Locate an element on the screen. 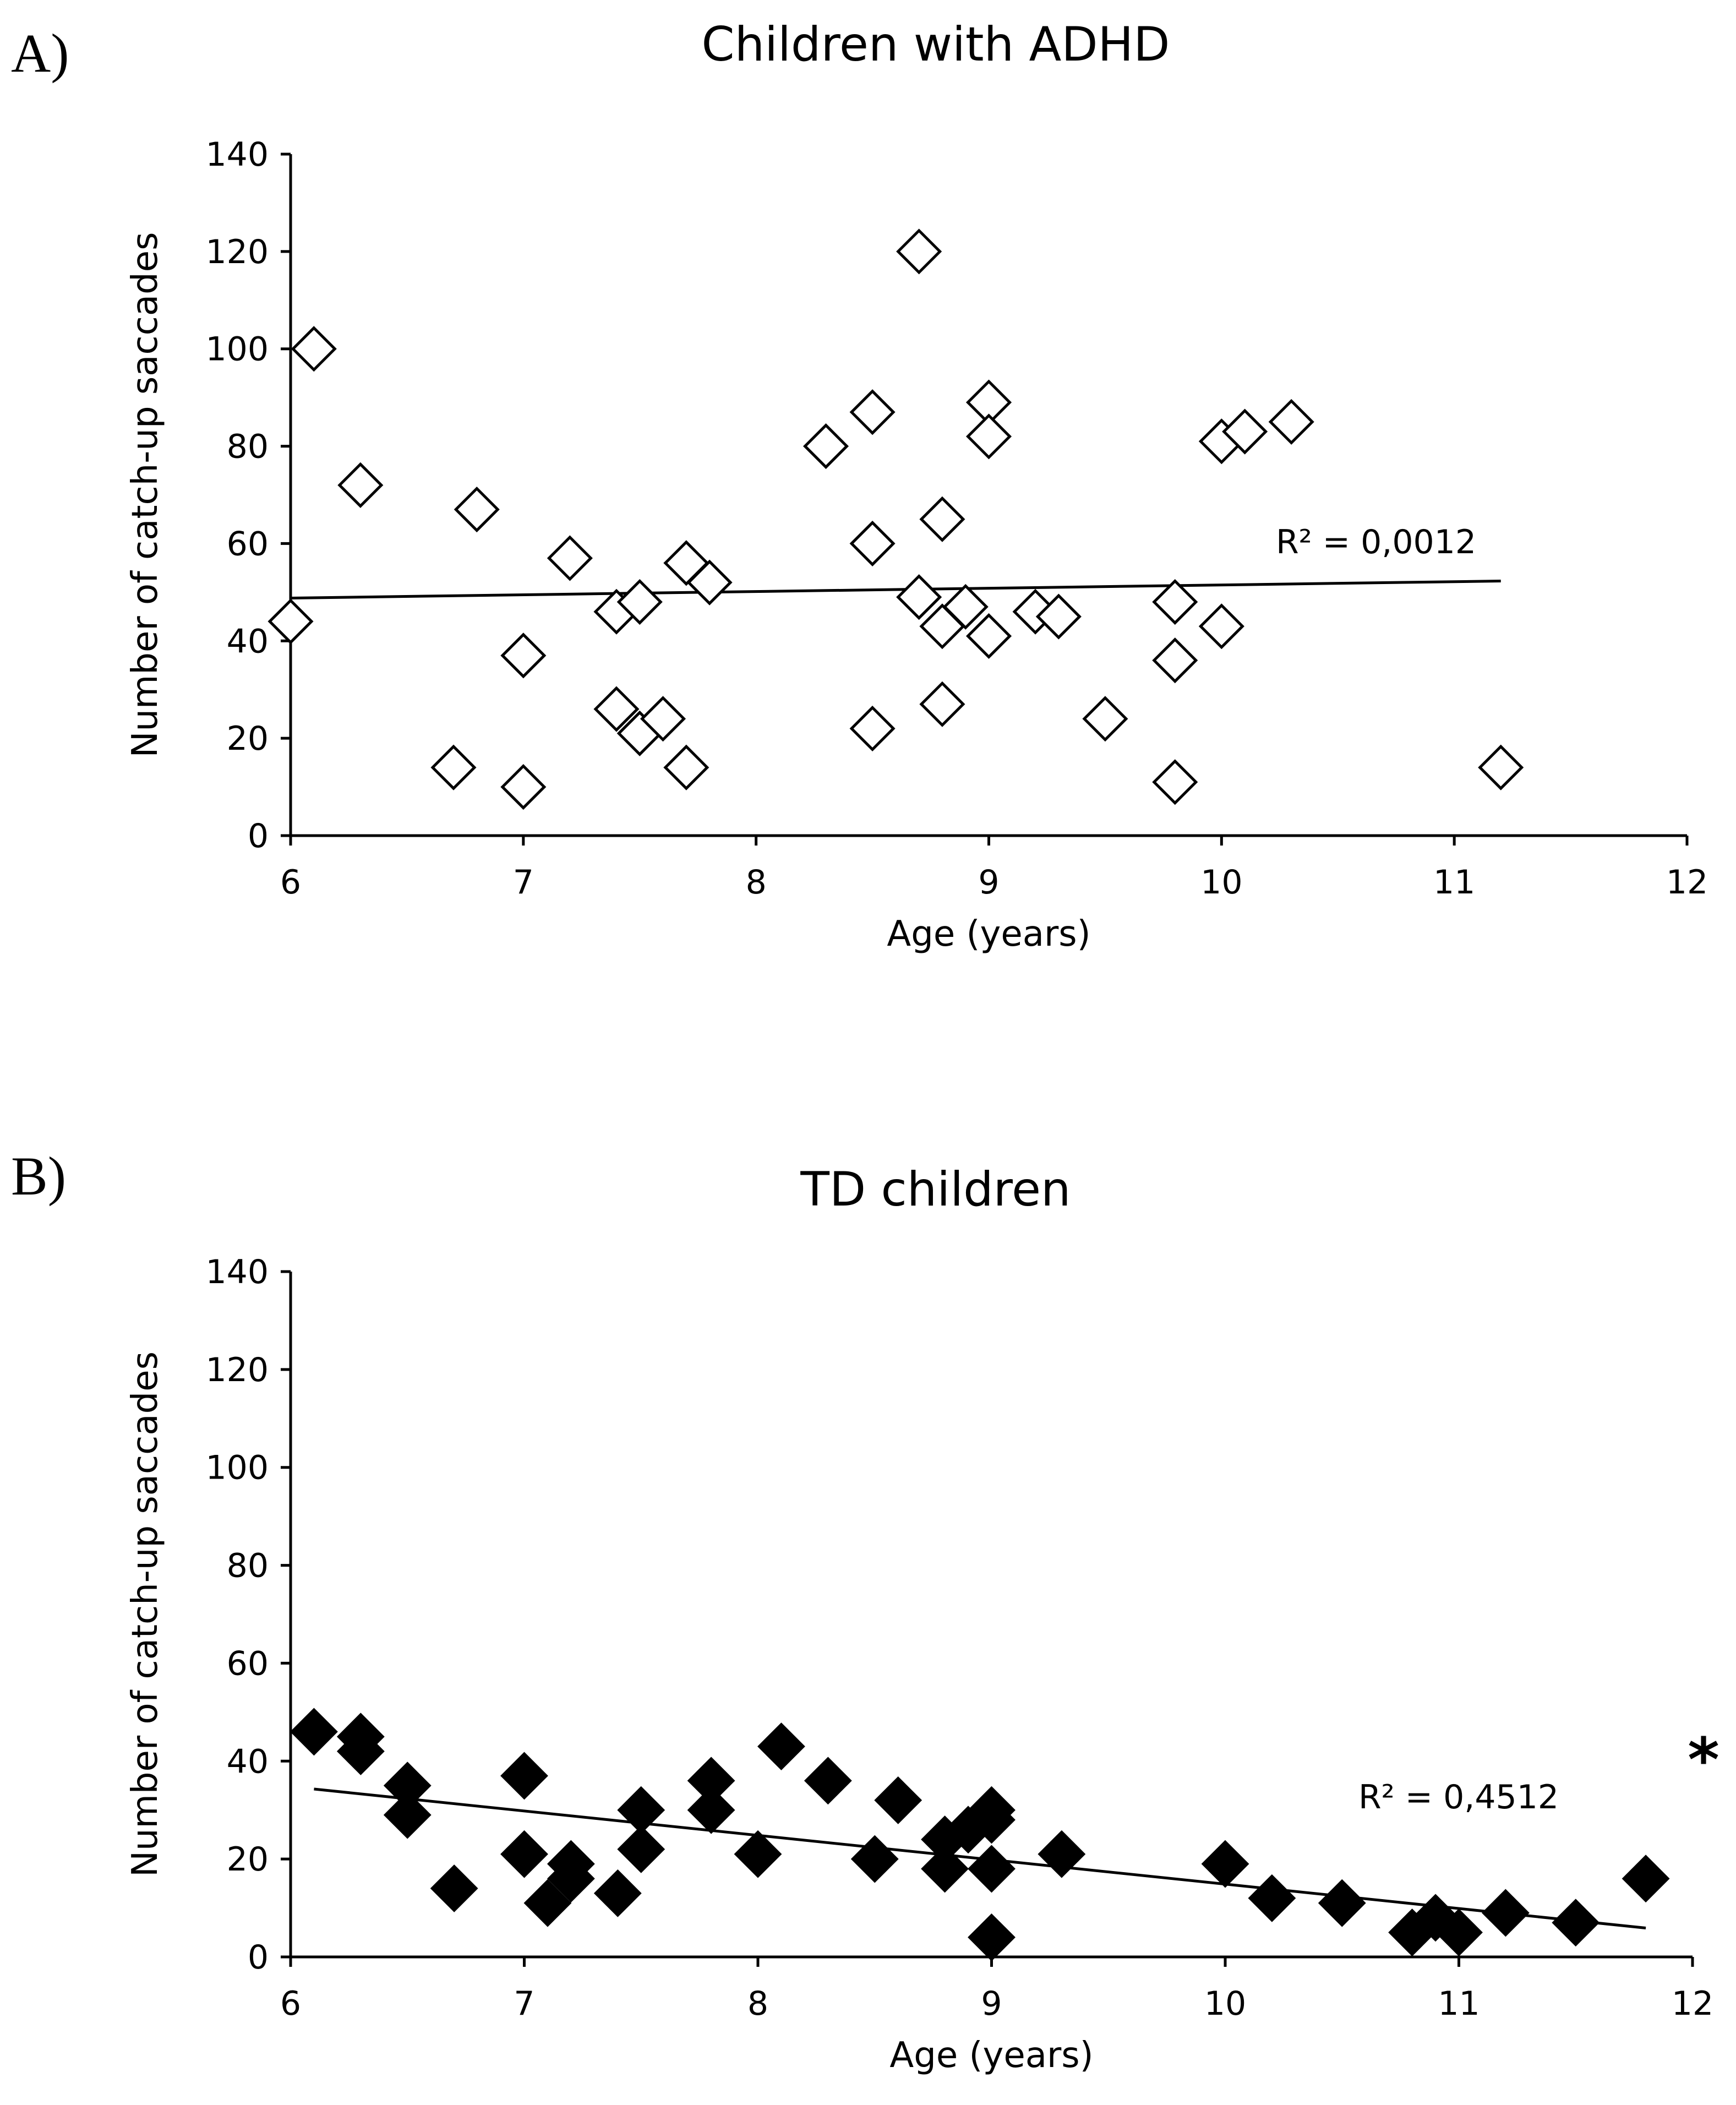 Image resolution: width=1736 pixels, height=2105 pixels. x-tick-label: 8 is located at coordinates (758, 2003).